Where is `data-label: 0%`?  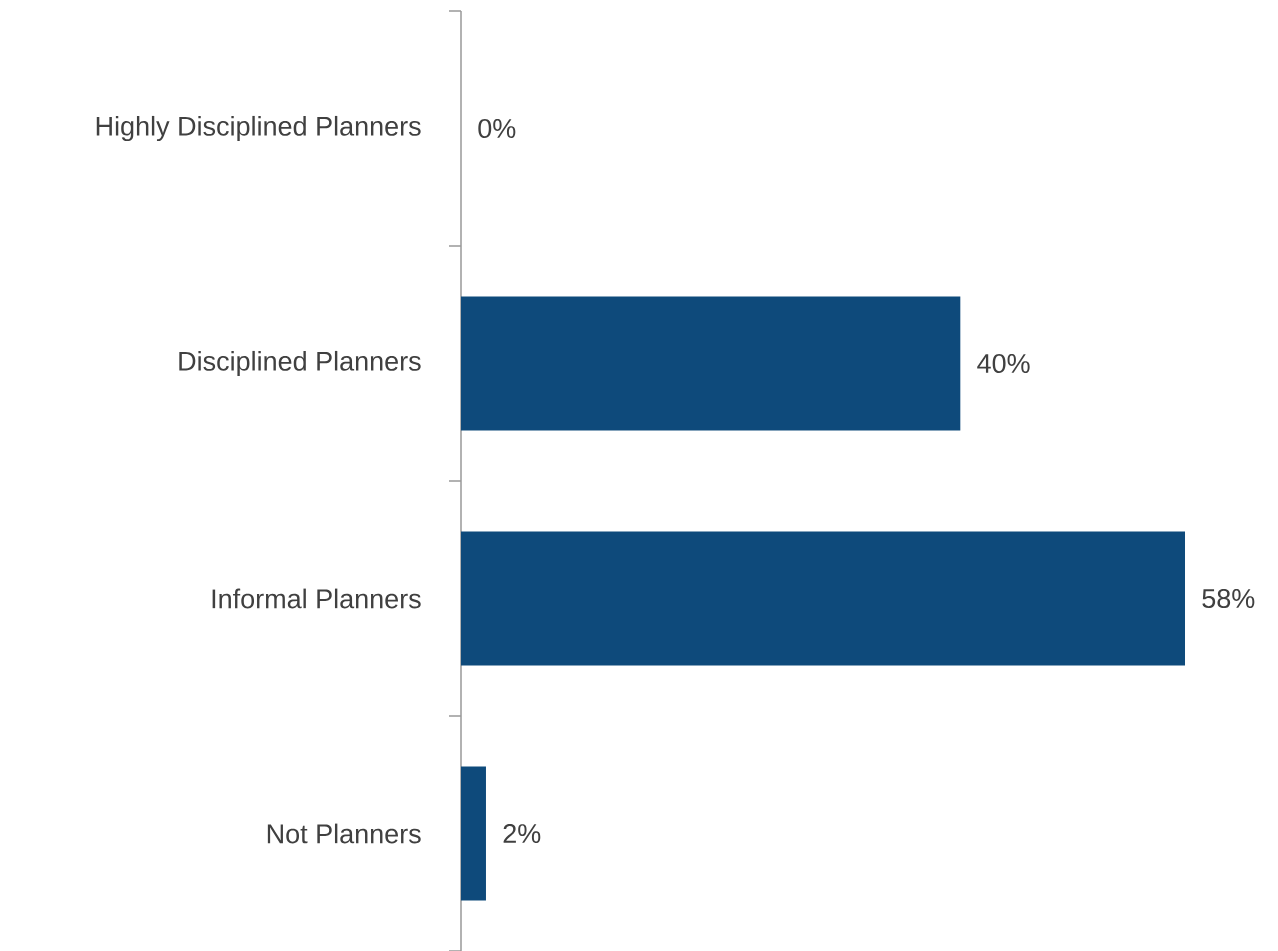 data-label: 0% is located at coordinates (497, 128).